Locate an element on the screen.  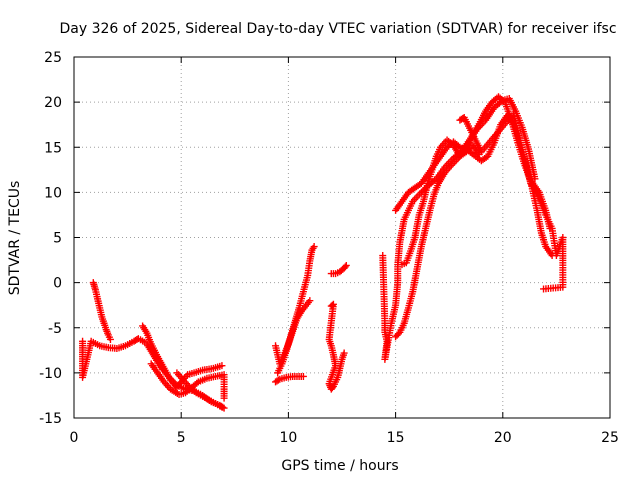
y-tick-label: 25 is located at coordinates (53, 58).